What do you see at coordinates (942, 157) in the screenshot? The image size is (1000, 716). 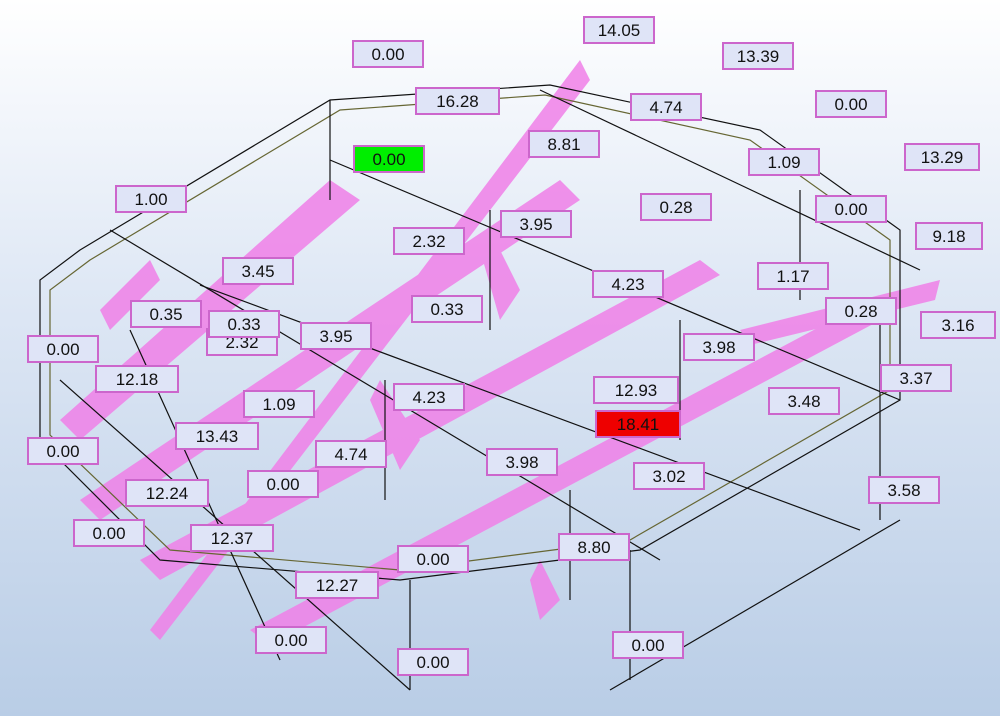 I see `value-label: 13.29` at bounding box center [942, 157].